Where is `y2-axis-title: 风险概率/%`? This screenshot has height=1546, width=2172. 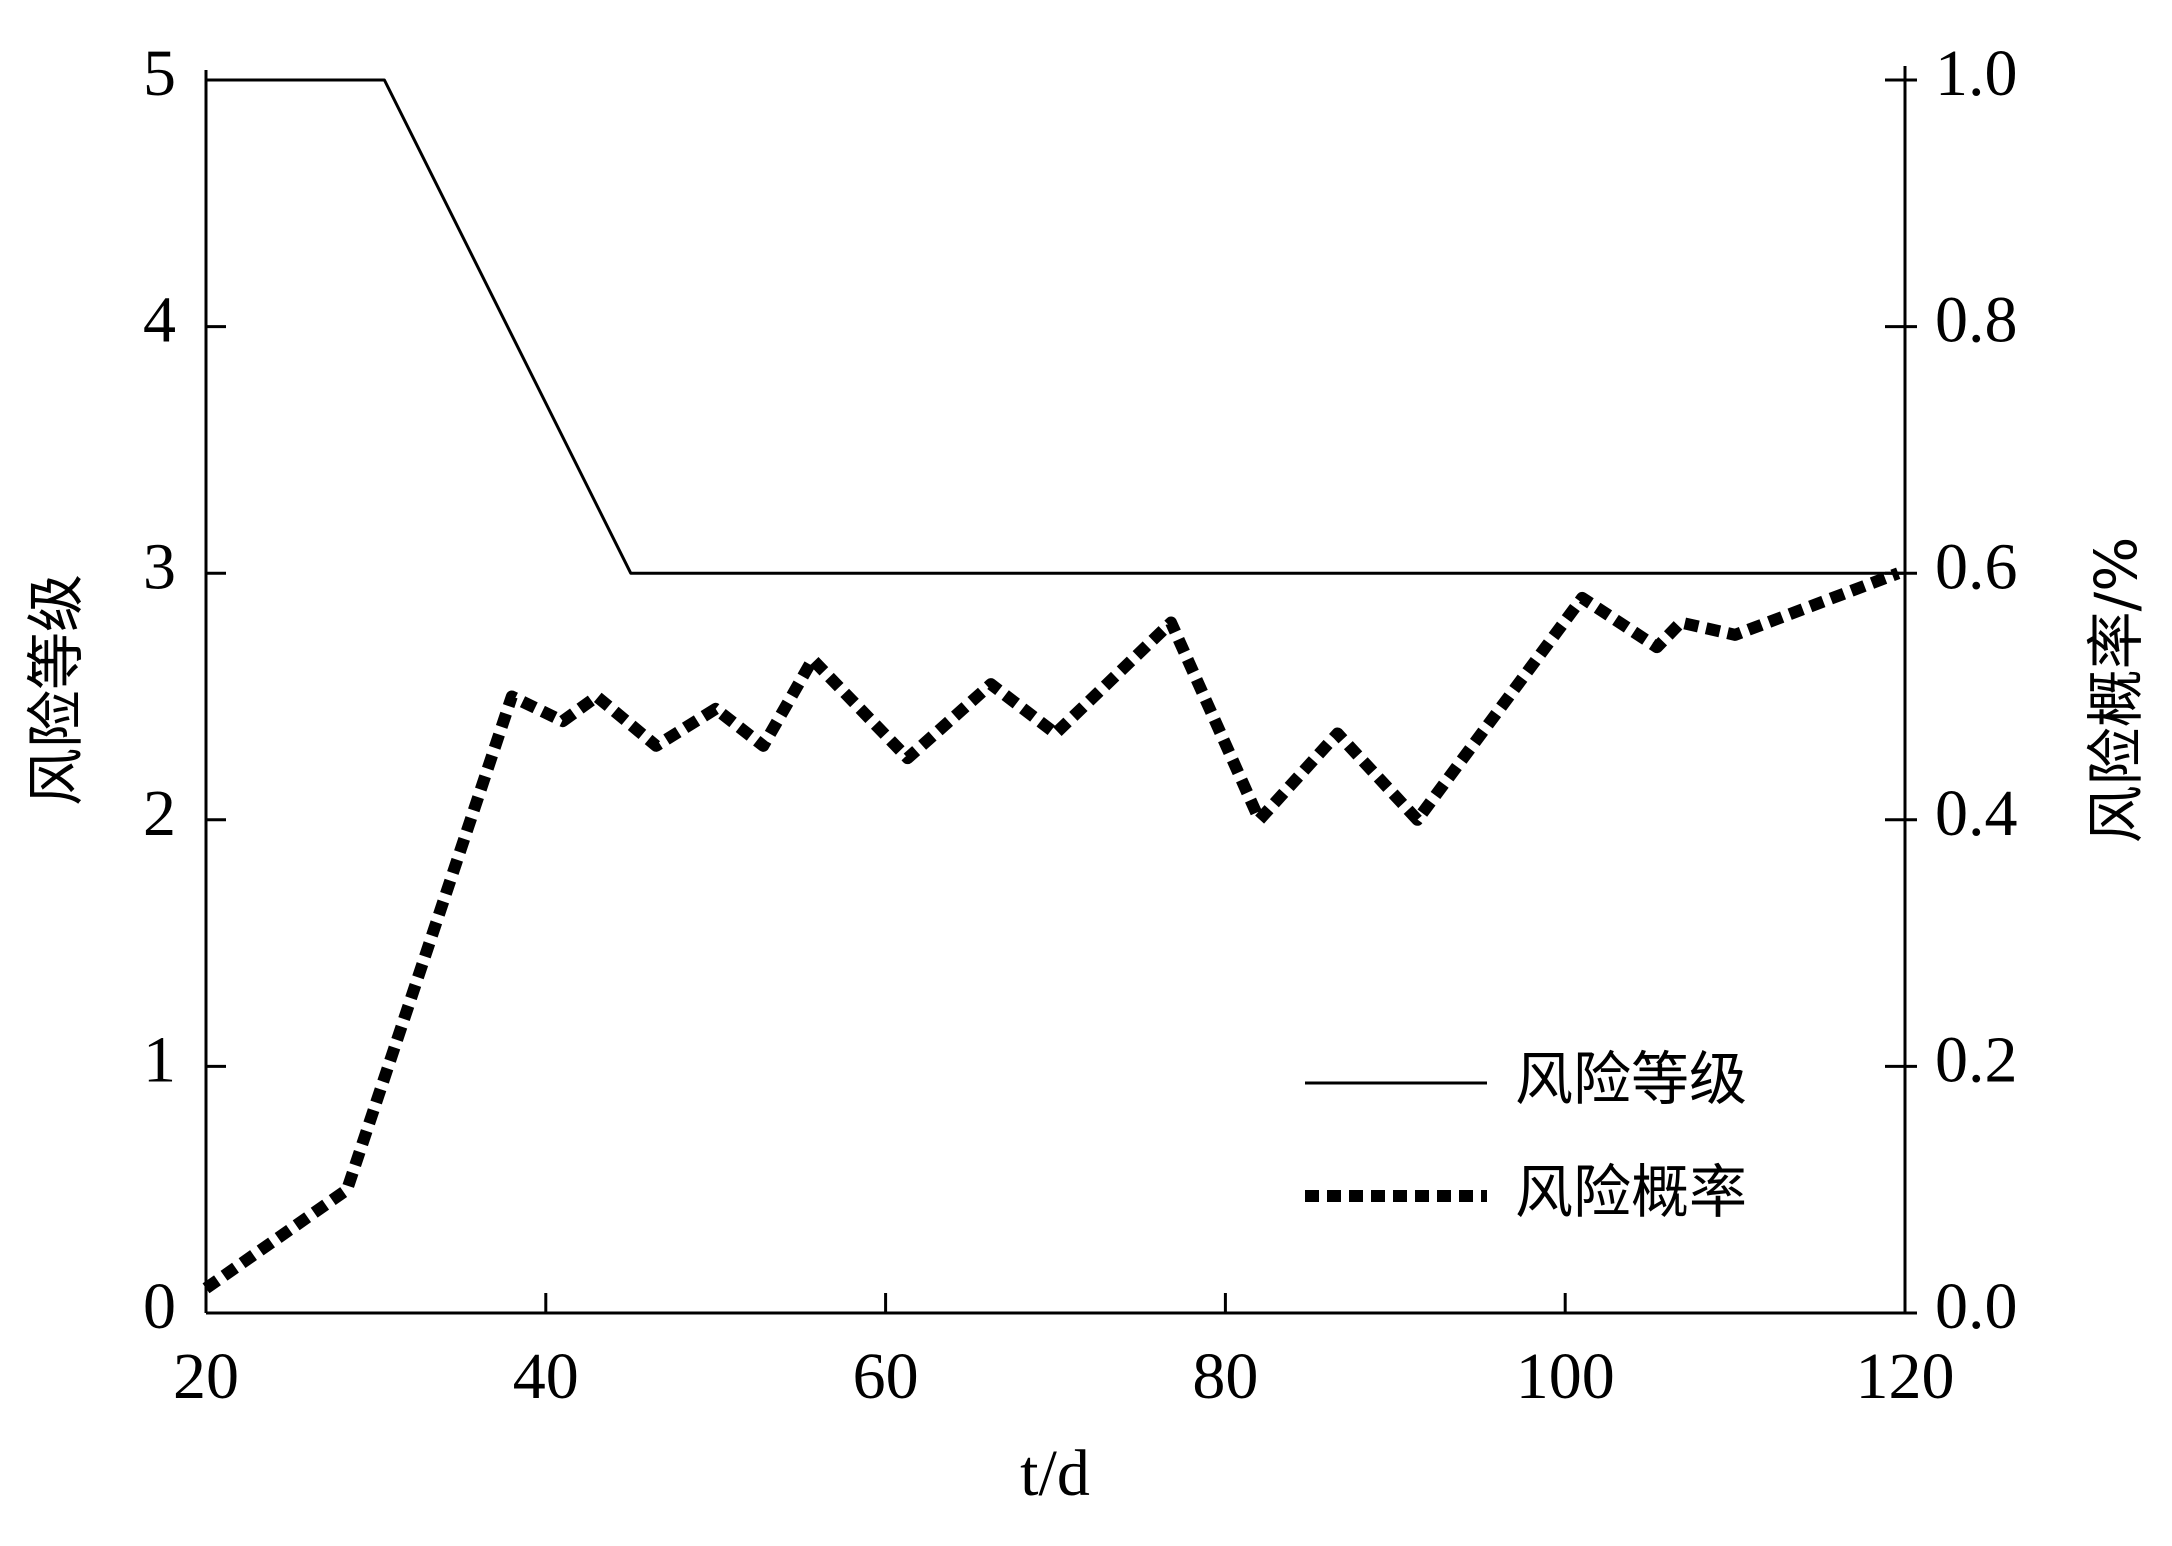
y2-axis-title: 风险概率/% is located at coordinates (2116, 690).